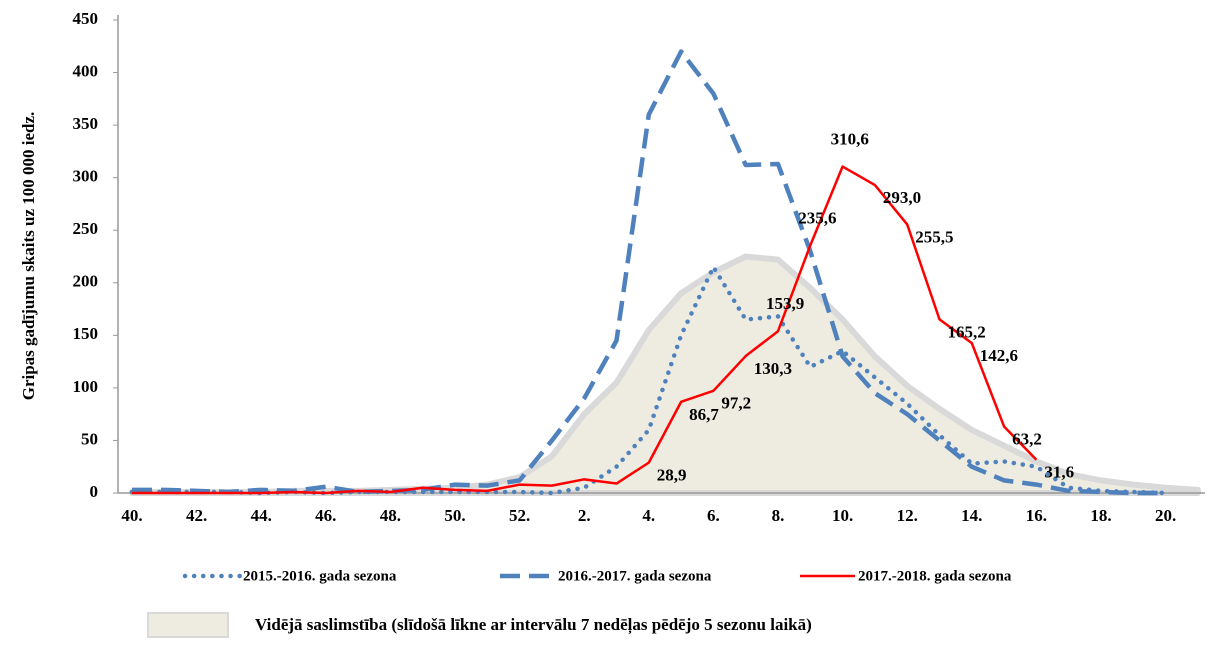 This screenshot has height=647, width=1218. What do you see at coordinates (519, 515) in the screenshot?
I see `x-tick-label: 52.` at bounding box center [519, 515].